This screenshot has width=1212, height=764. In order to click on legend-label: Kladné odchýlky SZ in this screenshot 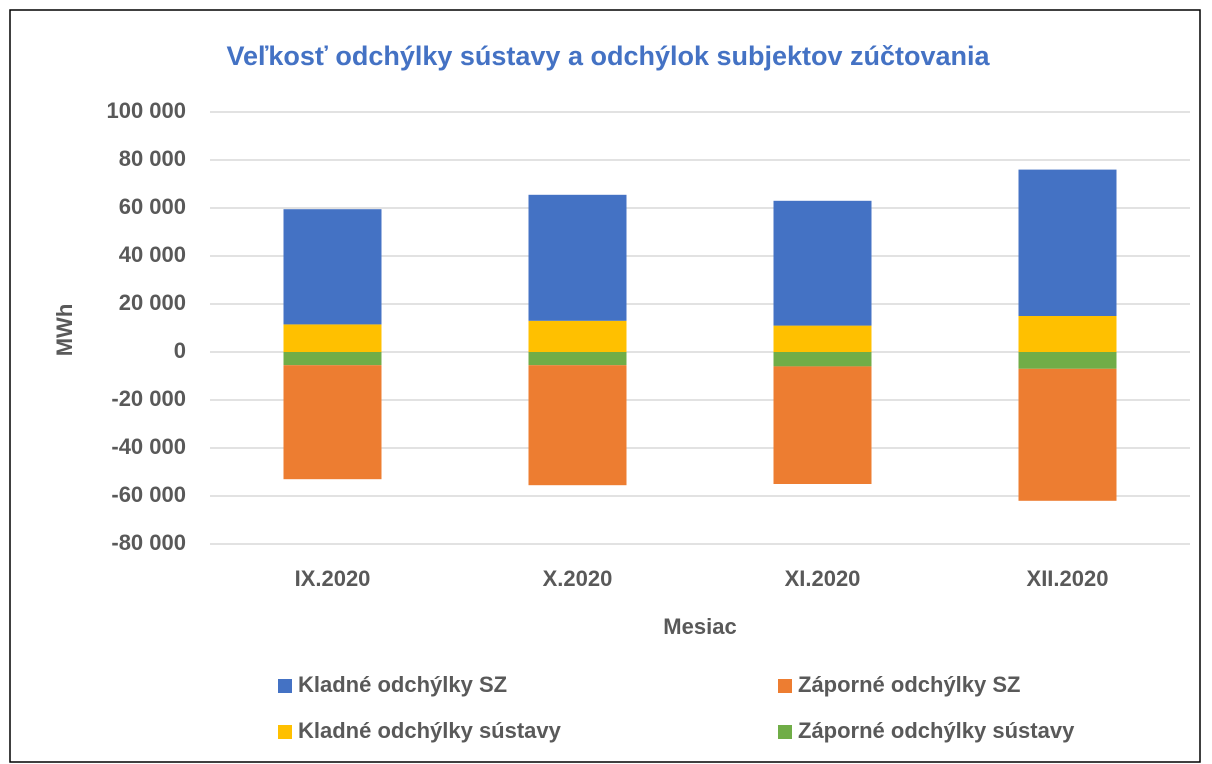, I will do `click(402, 684)`.